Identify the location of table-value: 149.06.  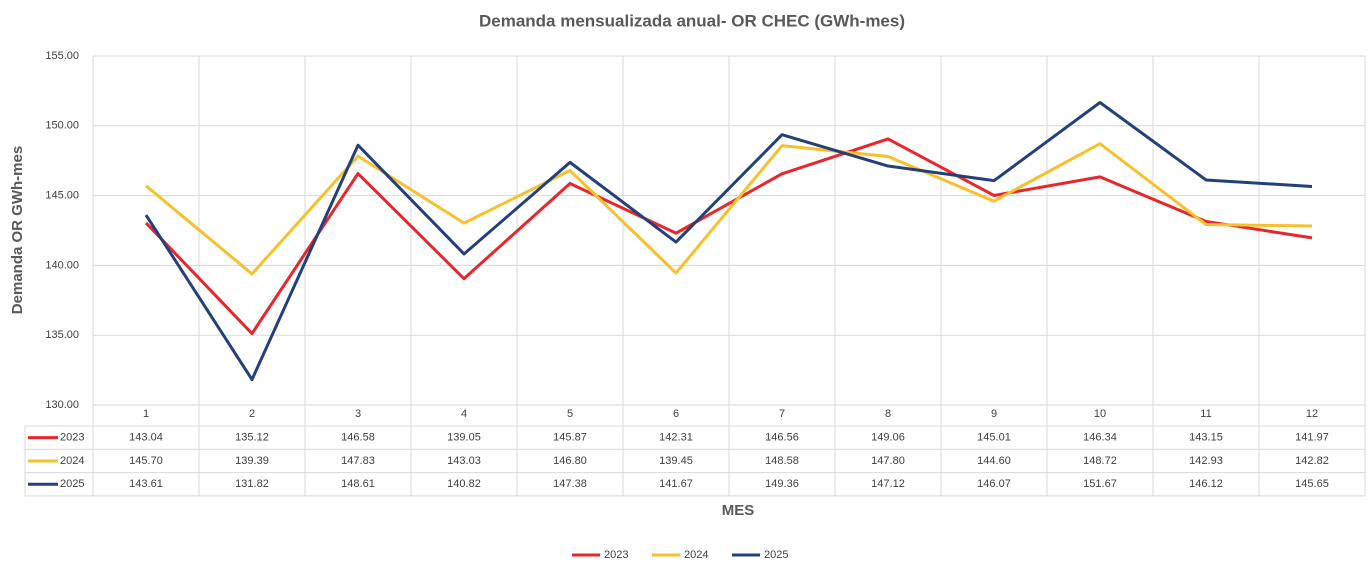
(888, 438).